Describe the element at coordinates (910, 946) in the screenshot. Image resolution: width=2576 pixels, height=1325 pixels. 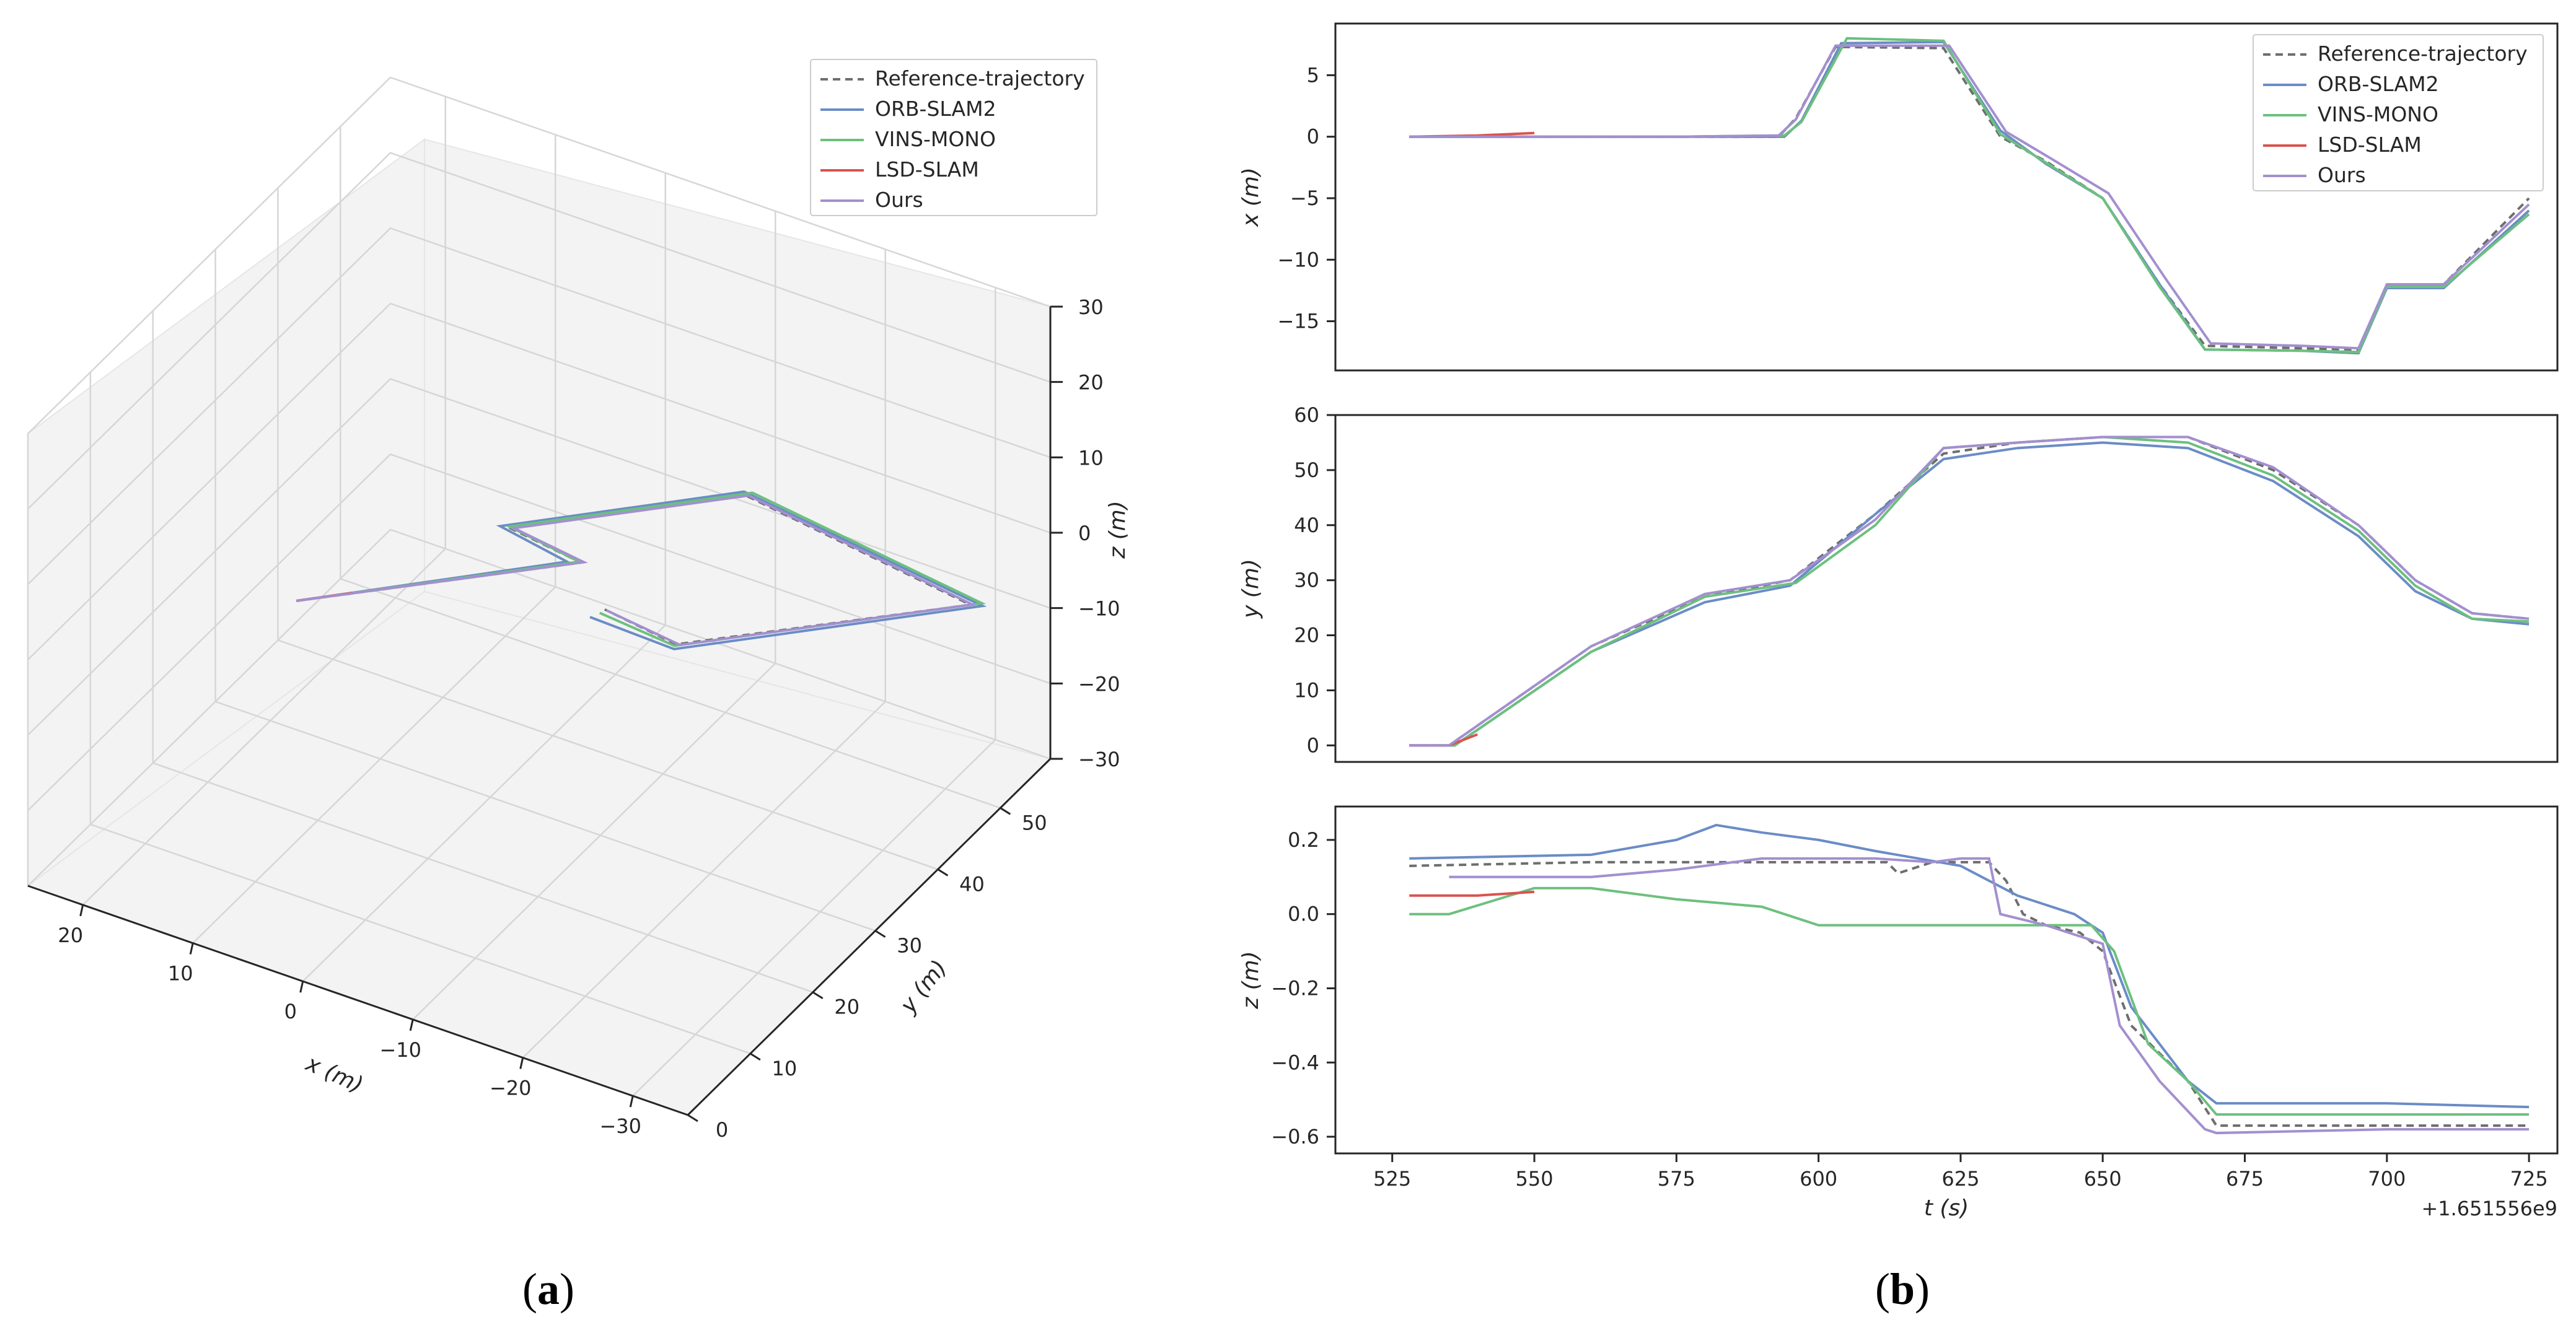
I see `y-tick-label-3d: 30` at that location.